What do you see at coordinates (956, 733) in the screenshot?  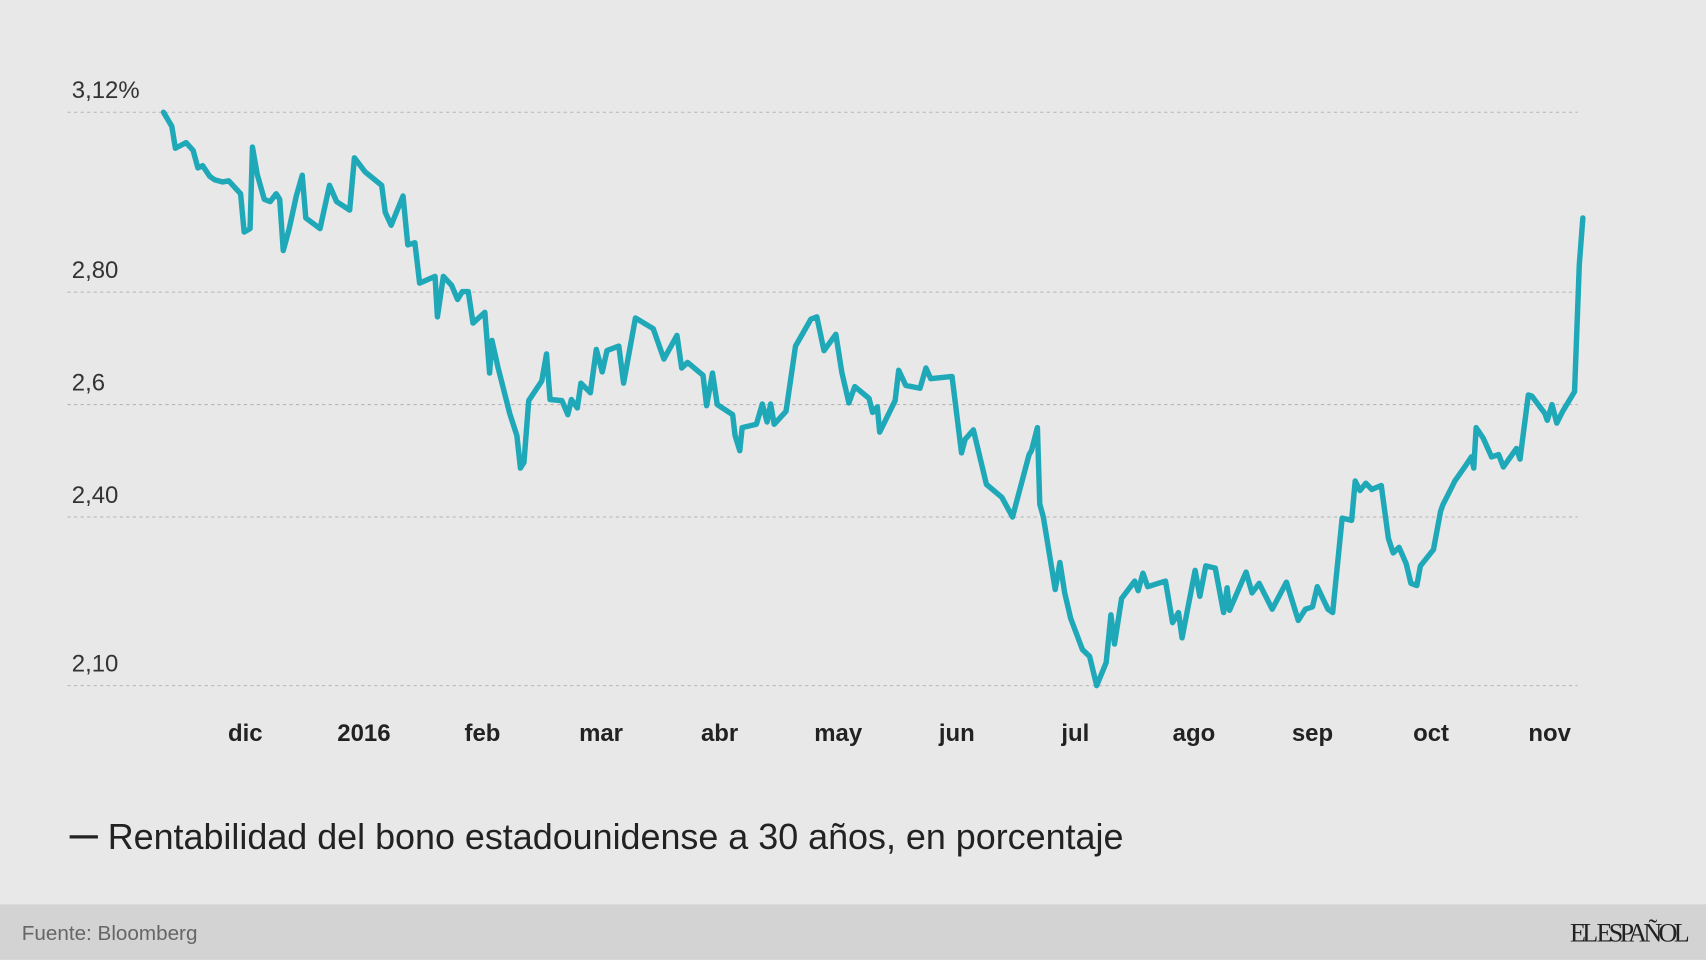 I see `x-tick-label: jun` at bounding box center [956, 733].